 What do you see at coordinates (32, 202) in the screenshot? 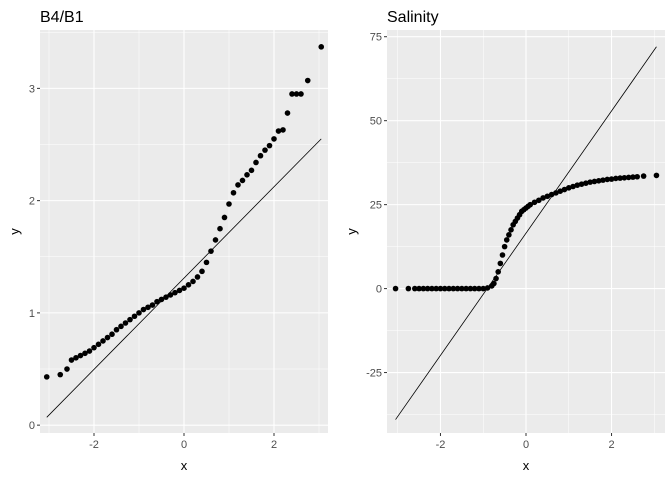
I see `y-tick-label: 2` at bounding box center [32, 202].